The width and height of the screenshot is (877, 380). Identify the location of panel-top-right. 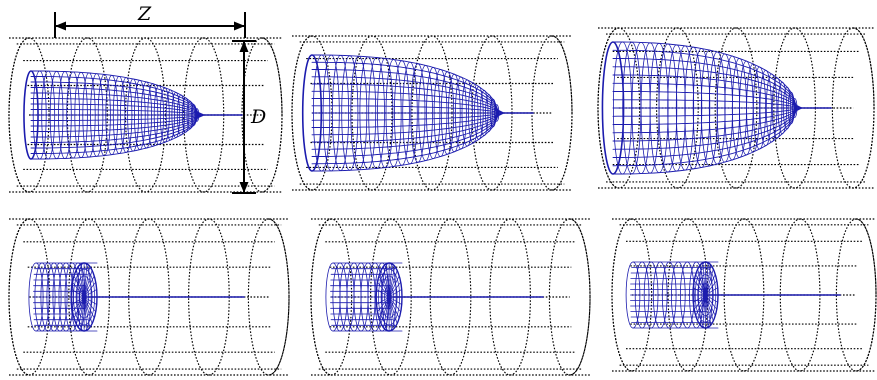
(736, 108).